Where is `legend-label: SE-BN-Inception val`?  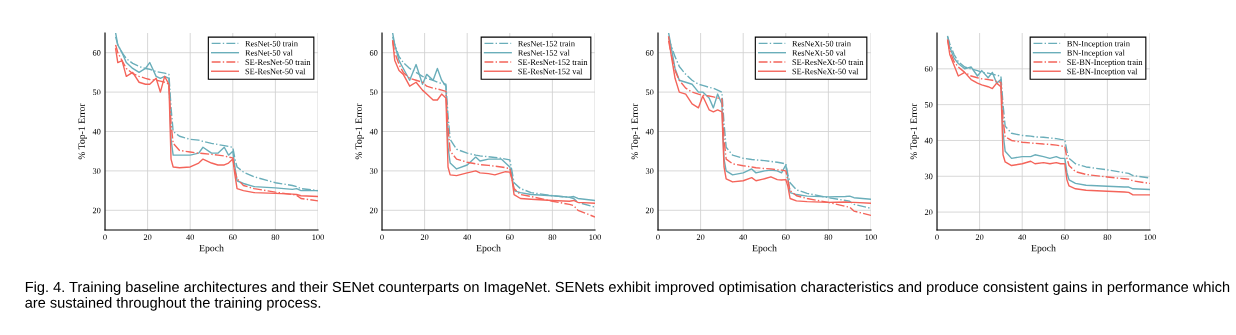
legend-label: SE-BN-Inception val is located at coordinates (1102, 72).